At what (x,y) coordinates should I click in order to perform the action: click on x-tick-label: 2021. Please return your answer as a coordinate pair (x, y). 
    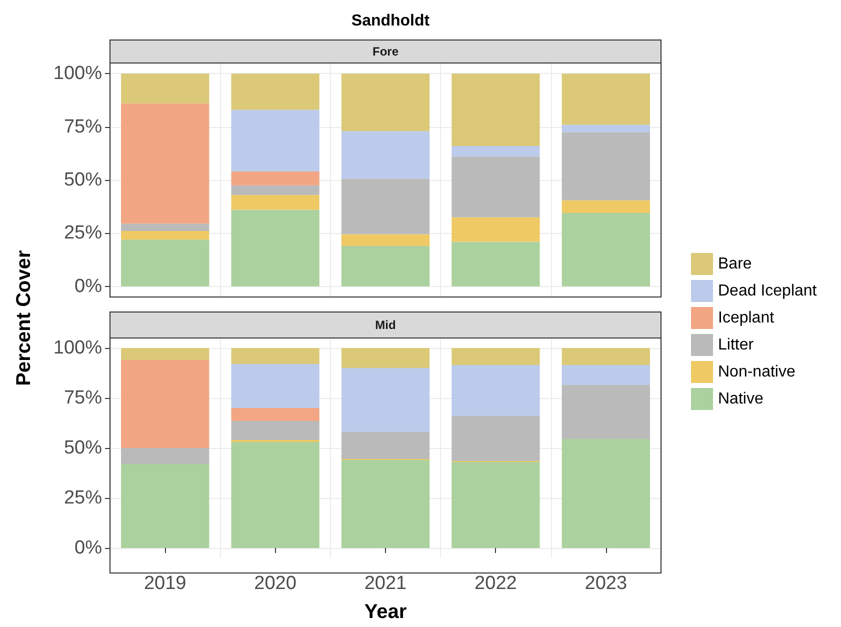
    Looking at the image, I should click on (385, 583).